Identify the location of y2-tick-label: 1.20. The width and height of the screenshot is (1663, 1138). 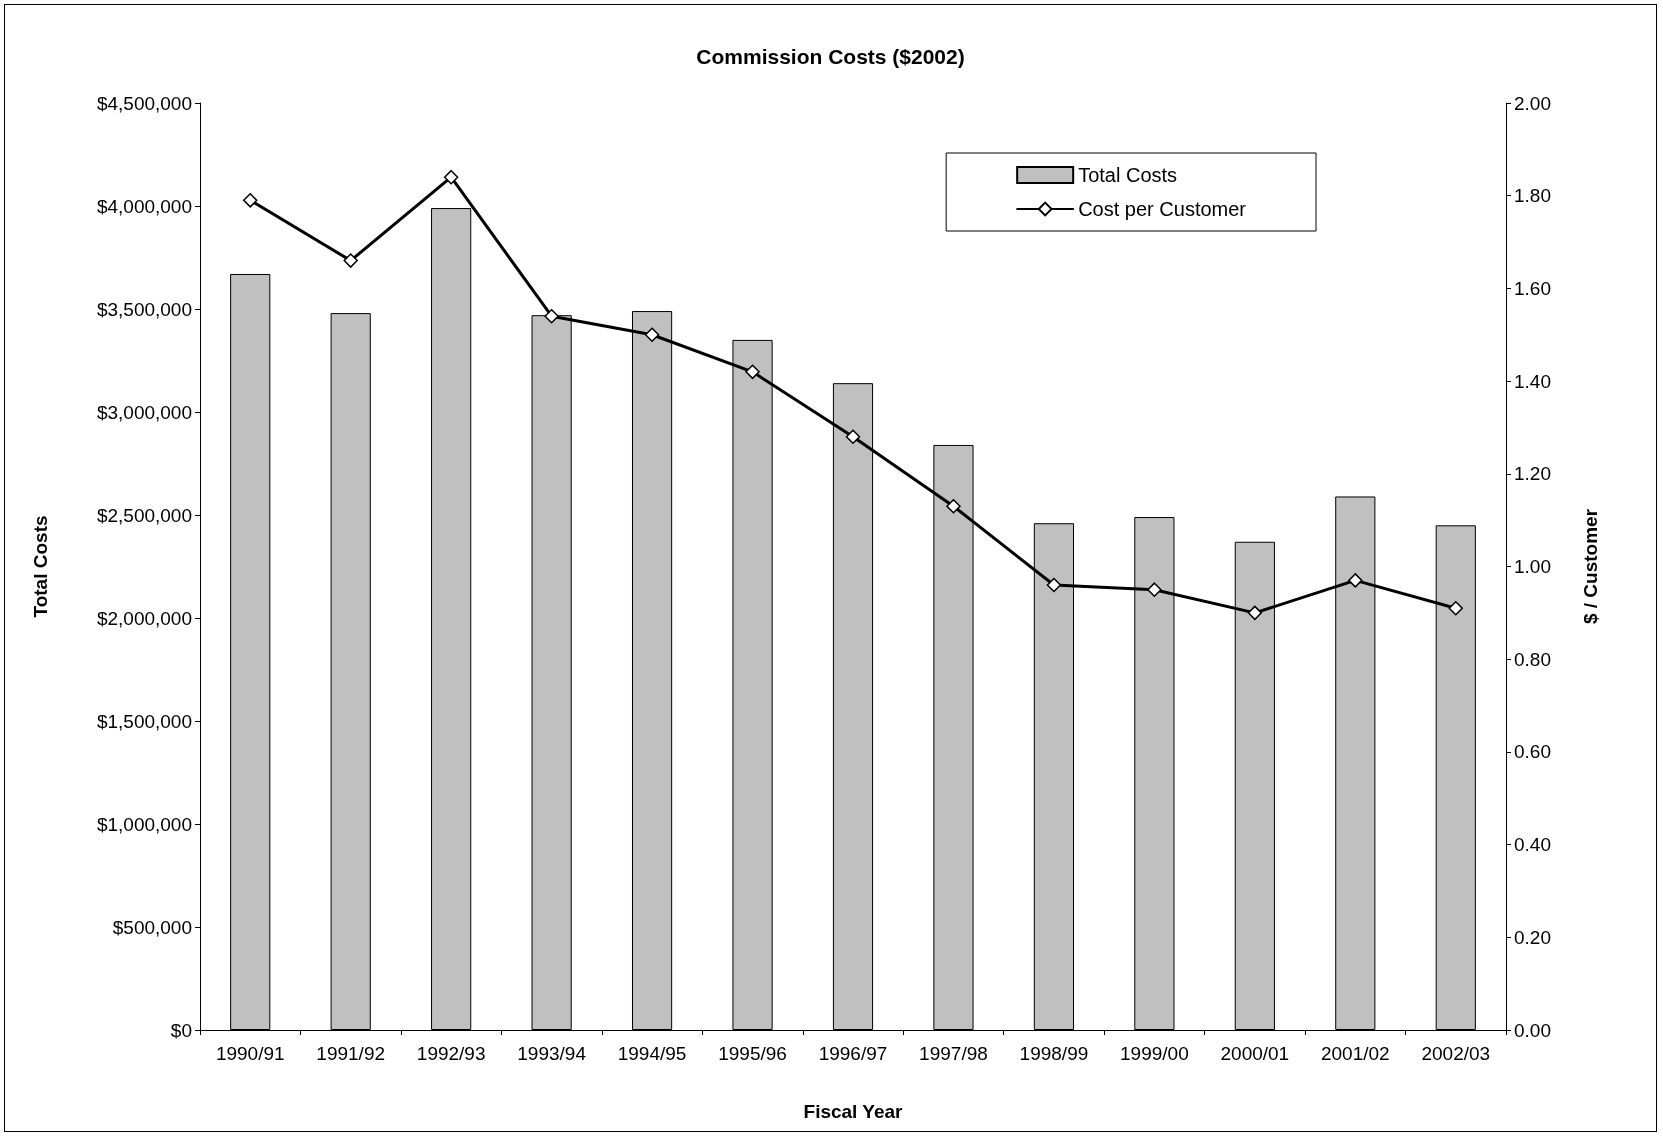
(1532, 474).